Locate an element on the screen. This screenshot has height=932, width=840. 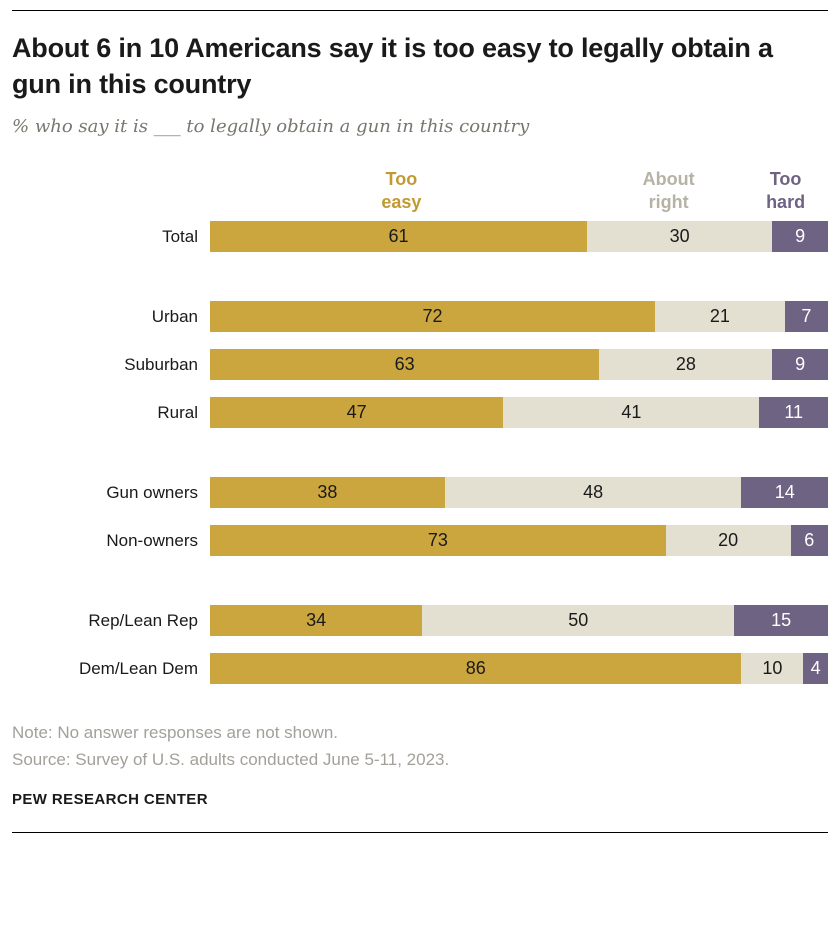
bar-segment-too-hard: 6 is located at coordinates (809, 541).